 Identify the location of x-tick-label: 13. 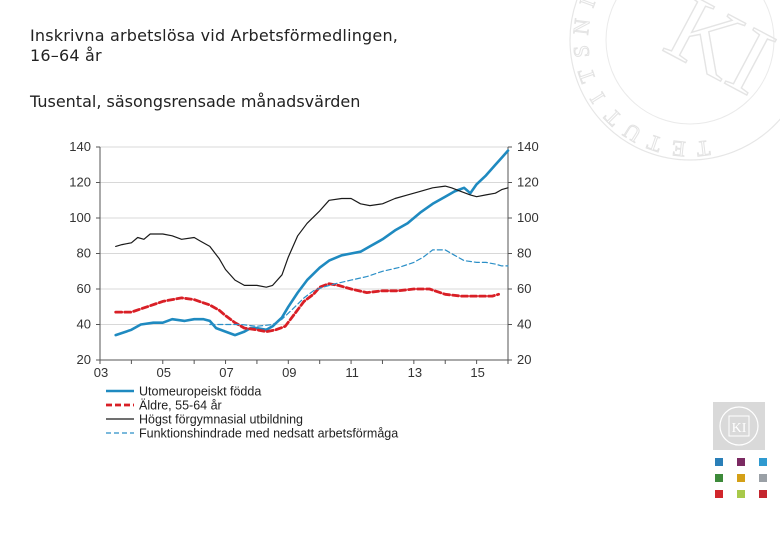
(415, 372).